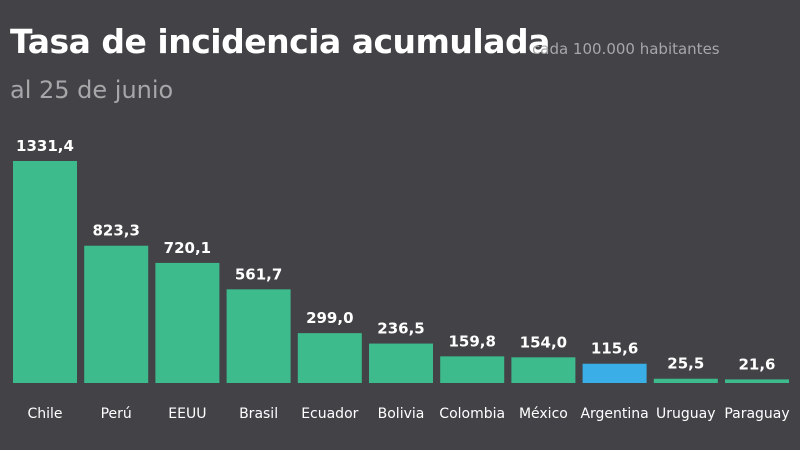  Describe the element at coordinates (258, 274) in the screenshot. I see `value-label-brasil: 561,7` at that location.